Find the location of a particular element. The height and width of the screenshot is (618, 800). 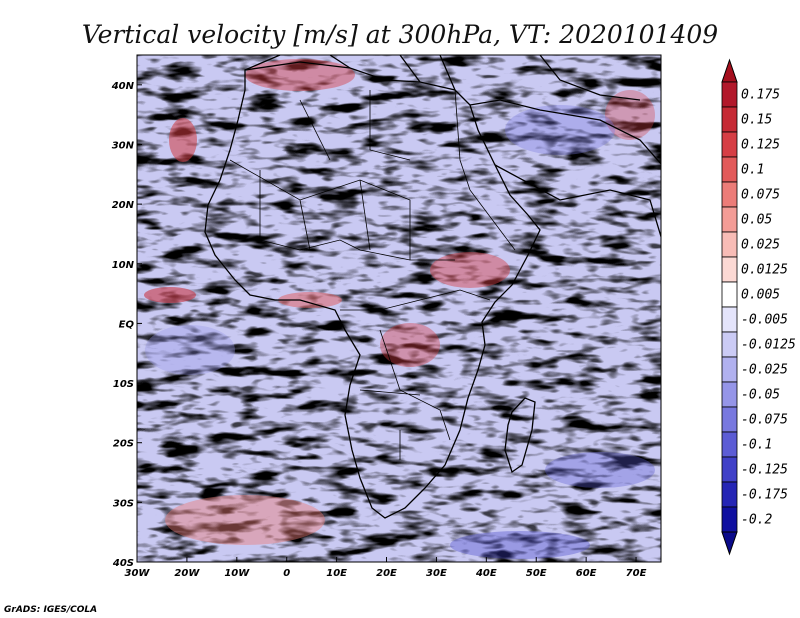

colorbar-label: 0.05 is located at coordinates (756, 220).